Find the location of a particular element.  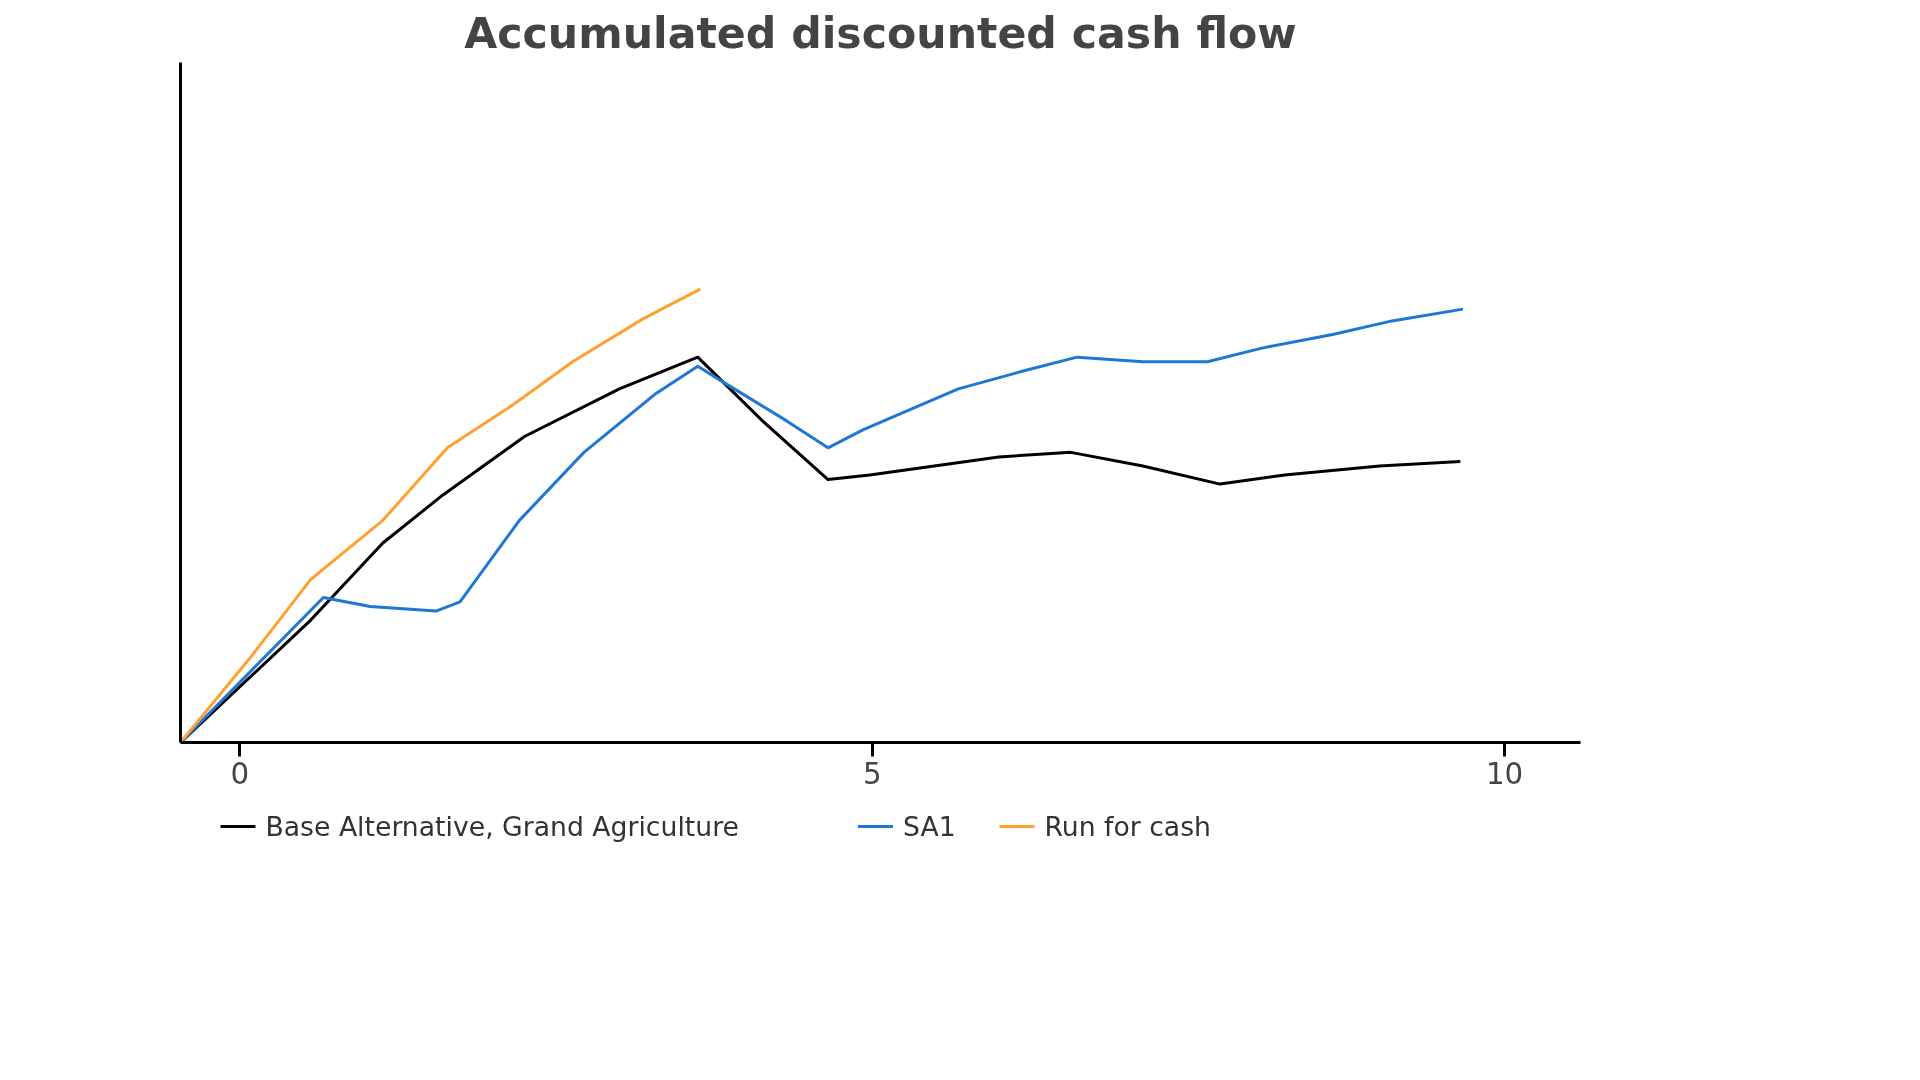

chart-title: Accumulated discounted cash flow is located at coordinates (880, 32).